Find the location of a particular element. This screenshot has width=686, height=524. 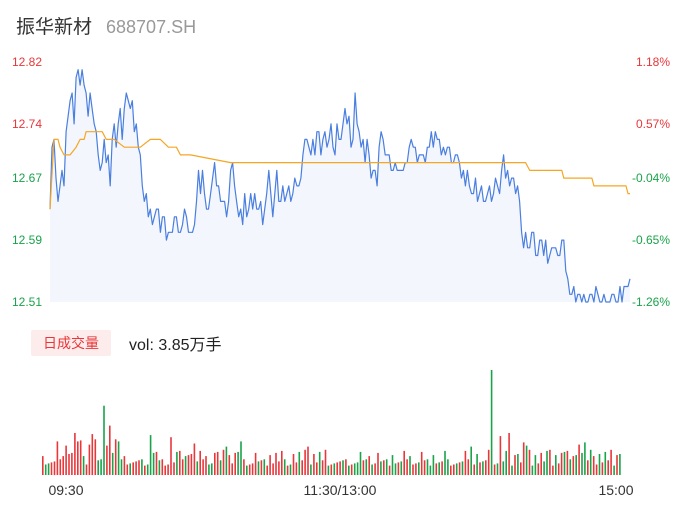

y-right-tick-label: -0.04% is located at coordinates (651, 178).